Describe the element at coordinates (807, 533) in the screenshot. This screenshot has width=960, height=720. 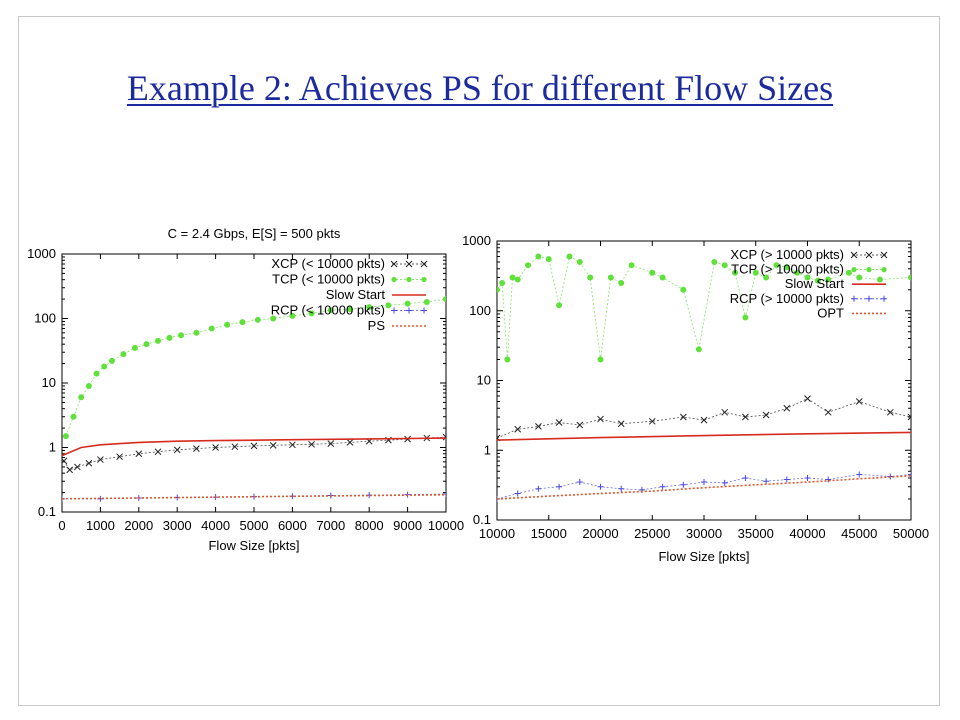
I see `x-tick-label: 40000` at that location.